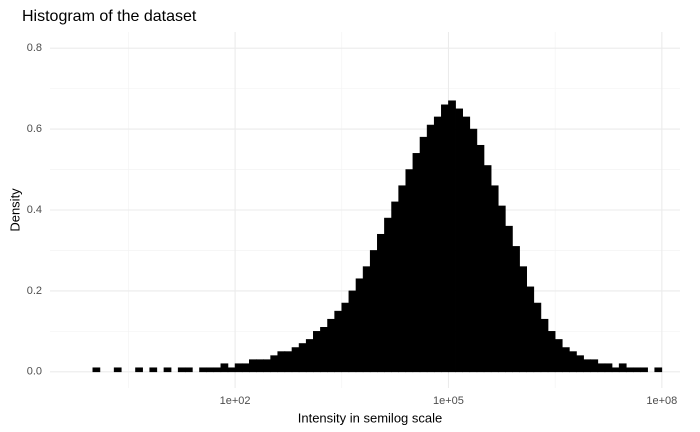 This screenshot has height=432, width=700. I want to click on x-axis-label: Intensity in semilog scale, so click(370, 417).